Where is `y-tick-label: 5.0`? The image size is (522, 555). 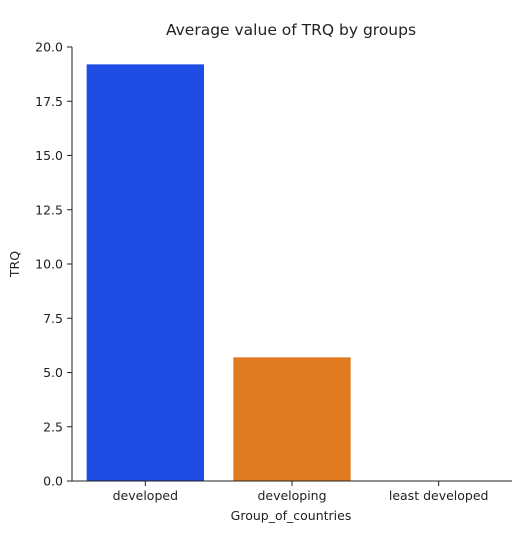
y-tick-label: 5.0 is located at coordinates (53, 372).